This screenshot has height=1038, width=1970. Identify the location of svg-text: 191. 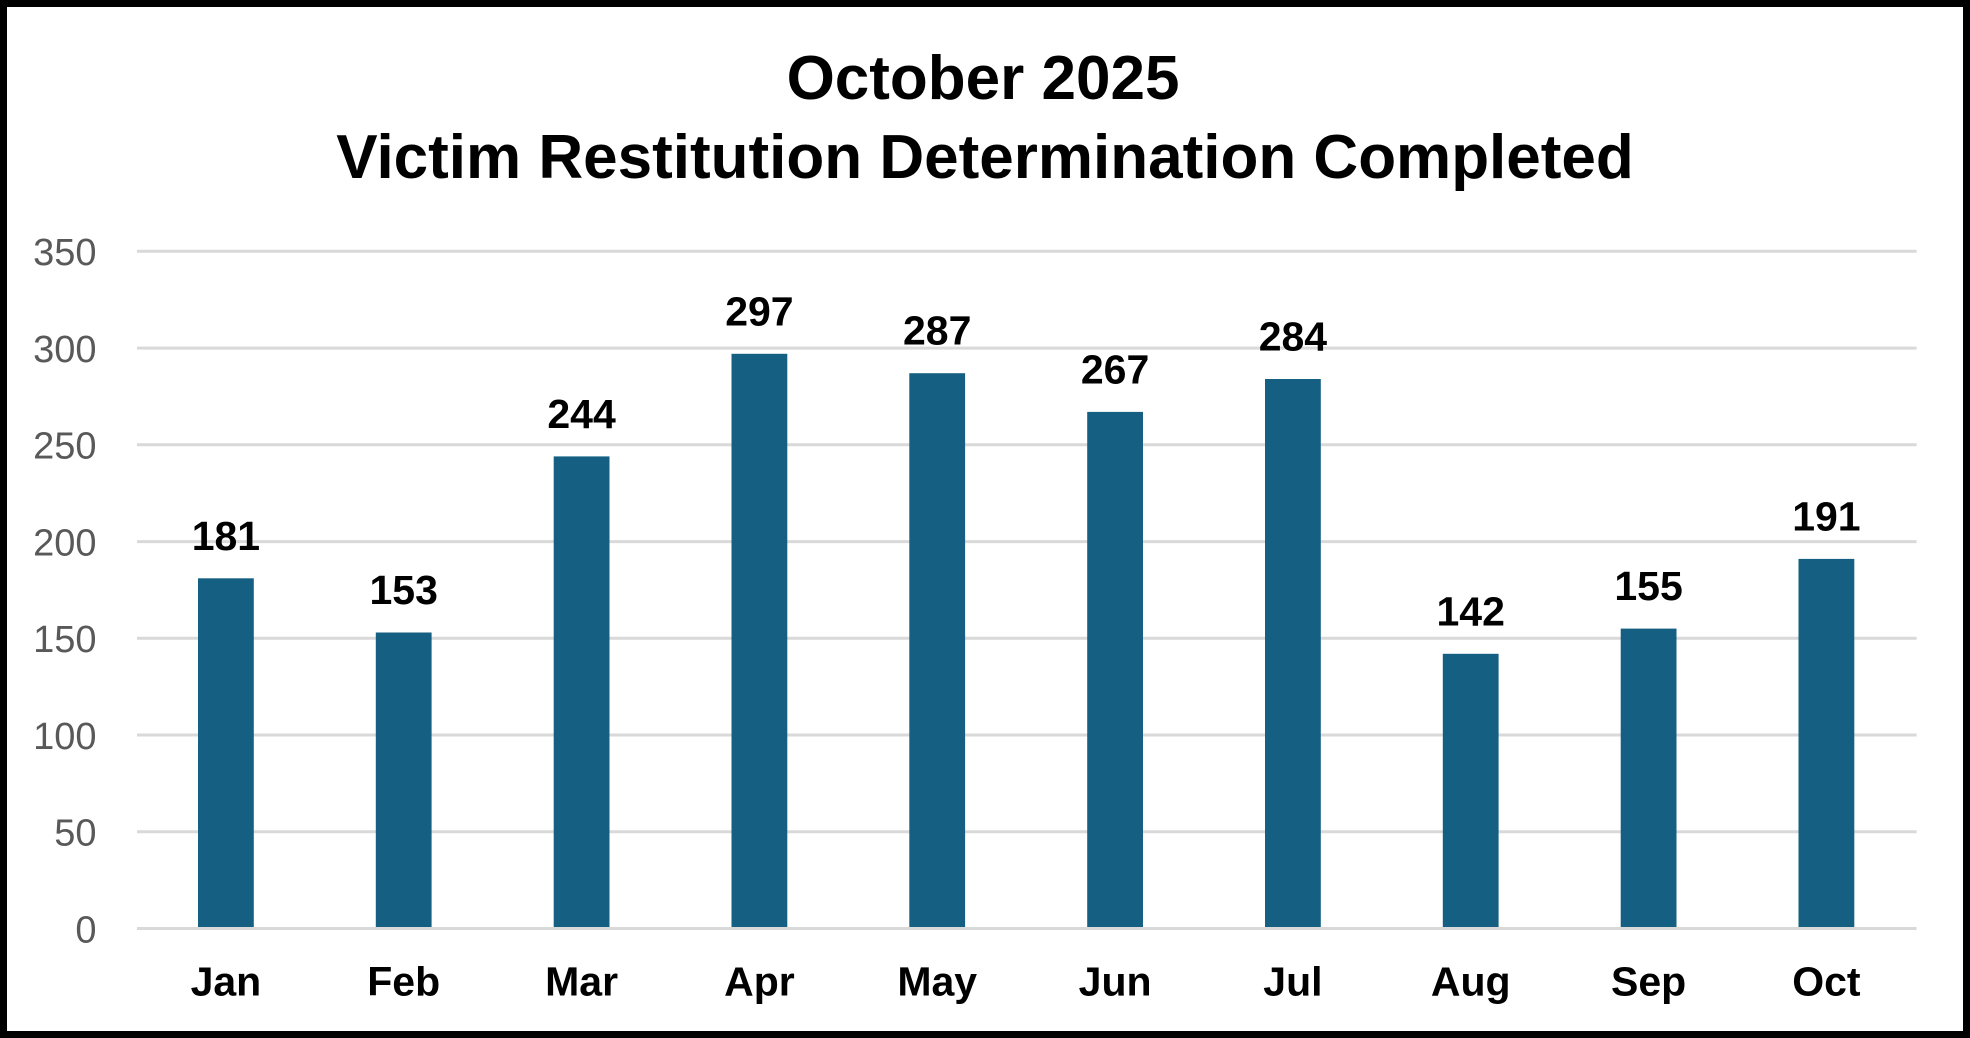
(1826, 516).